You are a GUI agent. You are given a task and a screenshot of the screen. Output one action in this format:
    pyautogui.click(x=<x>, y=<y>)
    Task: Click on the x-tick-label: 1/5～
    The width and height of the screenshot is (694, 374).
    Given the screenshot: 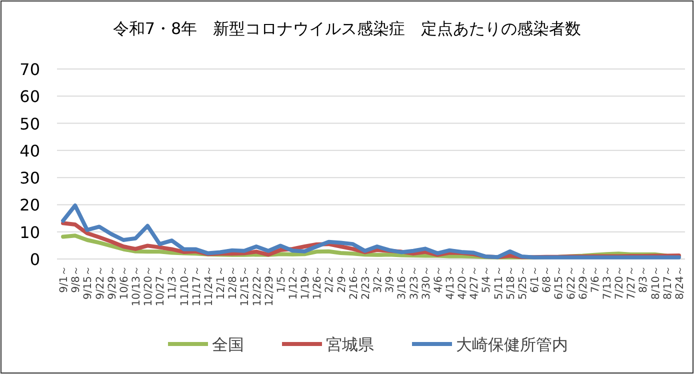 What is the action you would take?
    pyautogui.click(x=281, y=279)
    